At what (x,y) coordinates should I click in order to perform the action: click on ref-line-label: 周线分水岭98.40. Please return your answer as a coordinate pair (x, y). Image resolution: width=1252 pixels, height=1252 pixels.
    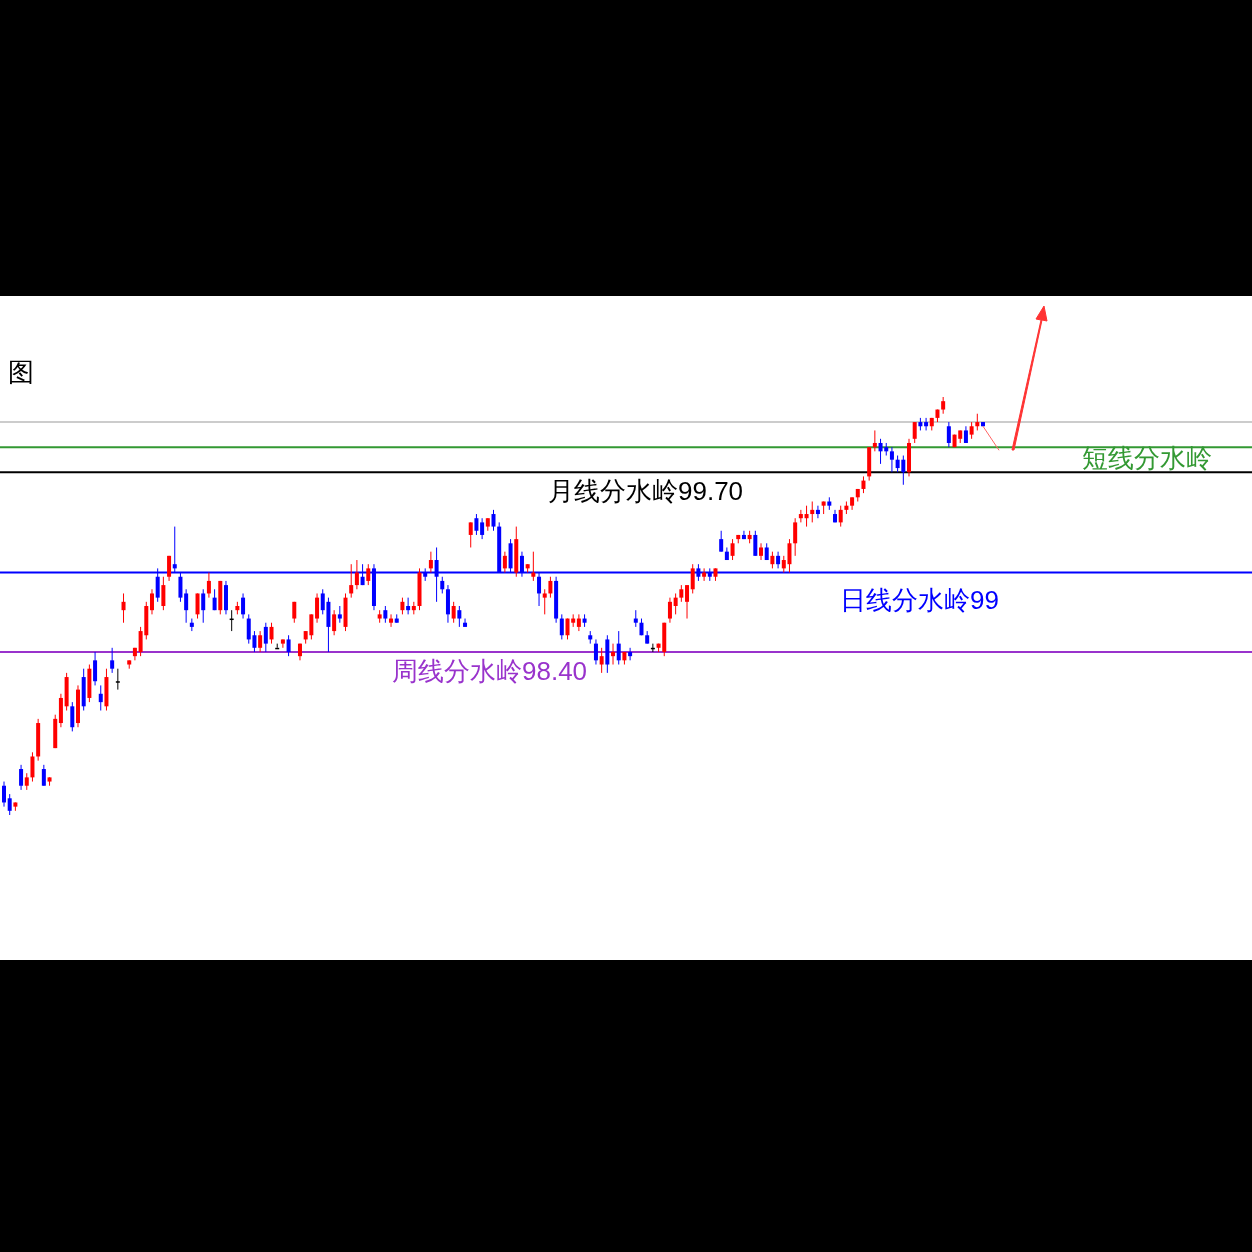
    Looking at the image, I should click on (490, 670).